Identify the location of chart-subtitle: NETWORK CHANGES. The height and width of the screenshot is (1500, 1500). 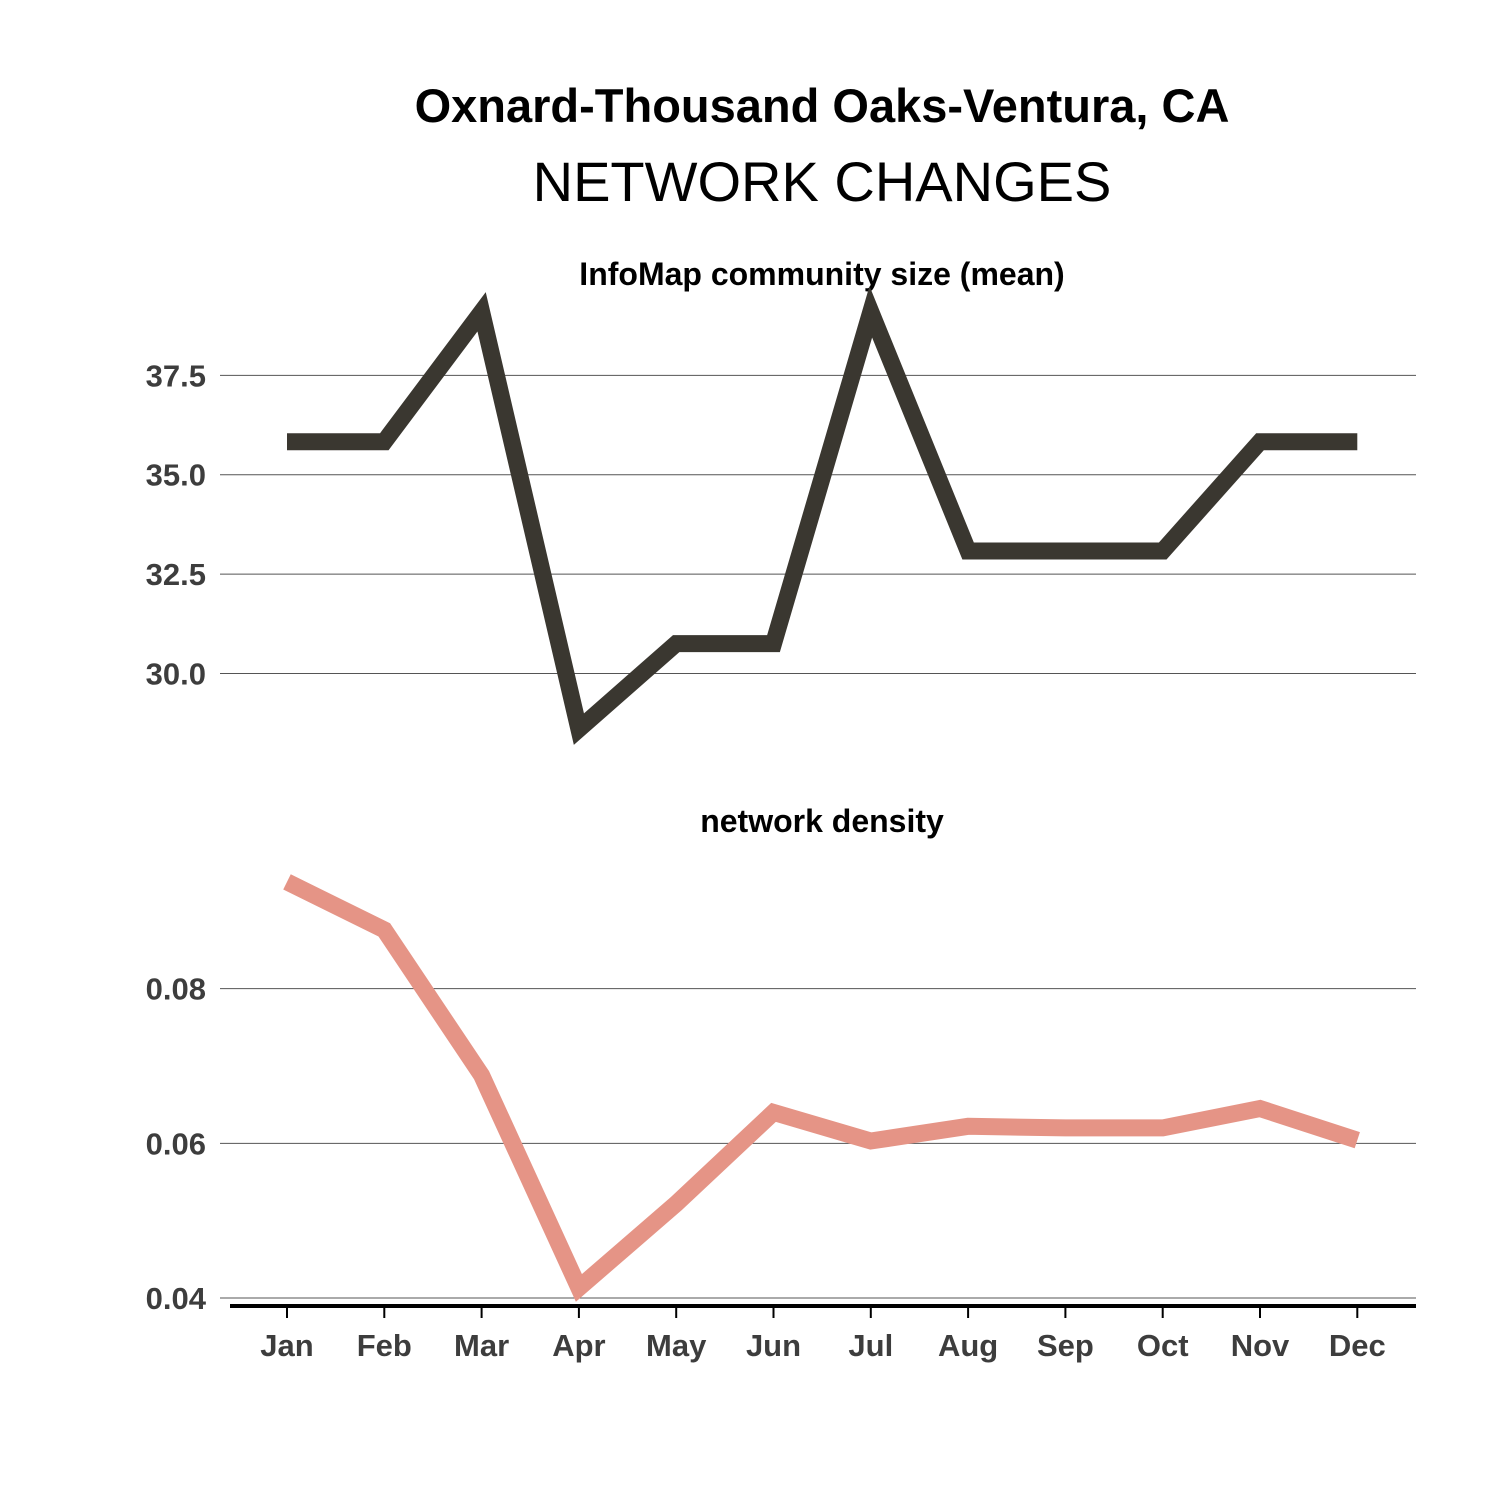
(822, 181).